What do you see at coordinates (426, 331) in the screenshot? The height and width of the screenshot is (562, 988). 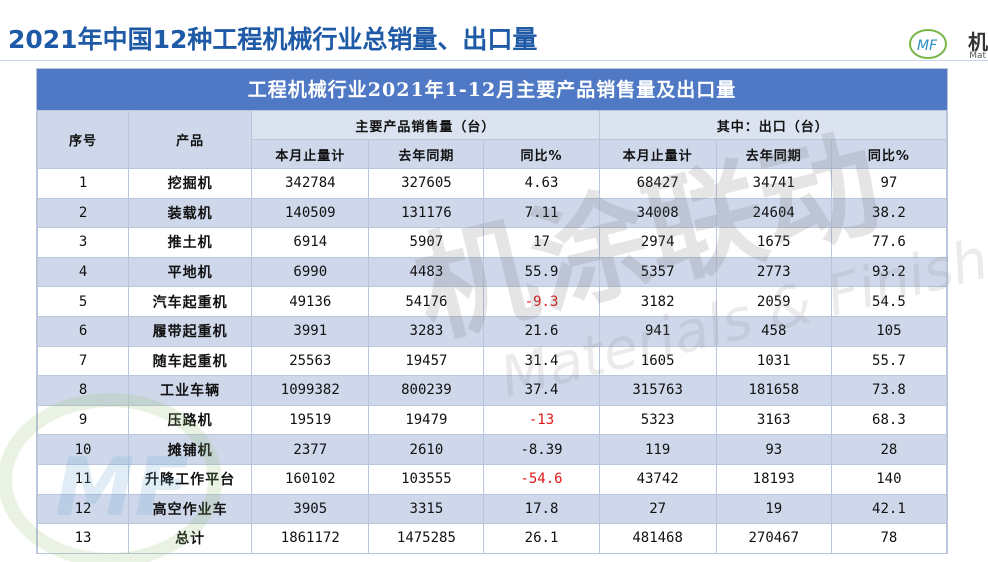 I see `sales-last-year: 3283` at bounding box center [426, 331].